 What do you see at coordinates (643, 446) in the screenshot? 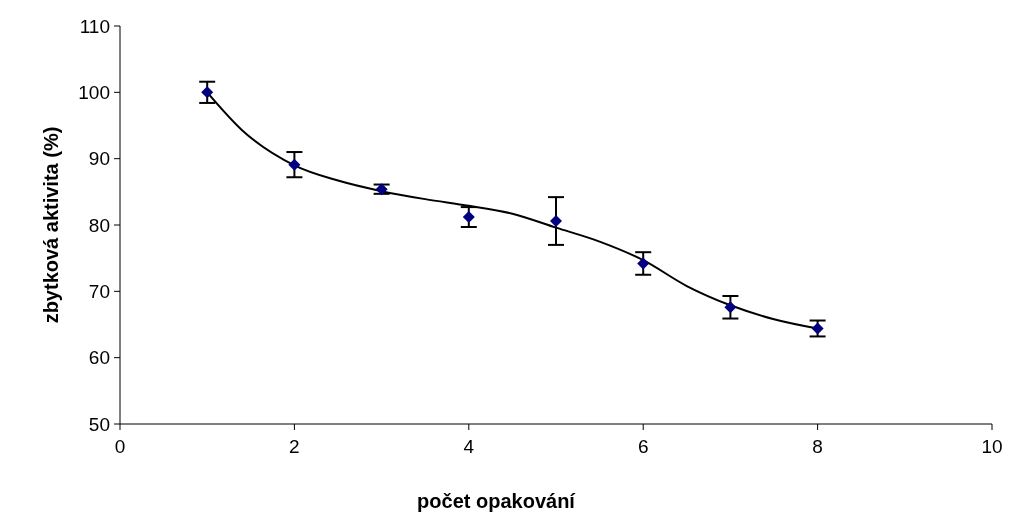
I see `x-tick-label: 6` at bounding box center [643, 446].